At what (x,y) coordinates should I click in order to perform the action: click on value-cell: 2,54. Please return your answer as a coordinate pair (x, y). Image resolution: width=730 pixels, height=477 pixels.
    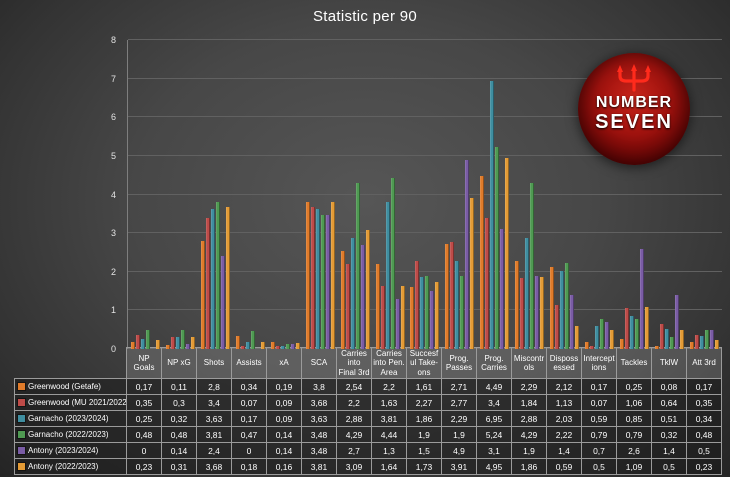
    Looking at the image, I should click on (354, 386).